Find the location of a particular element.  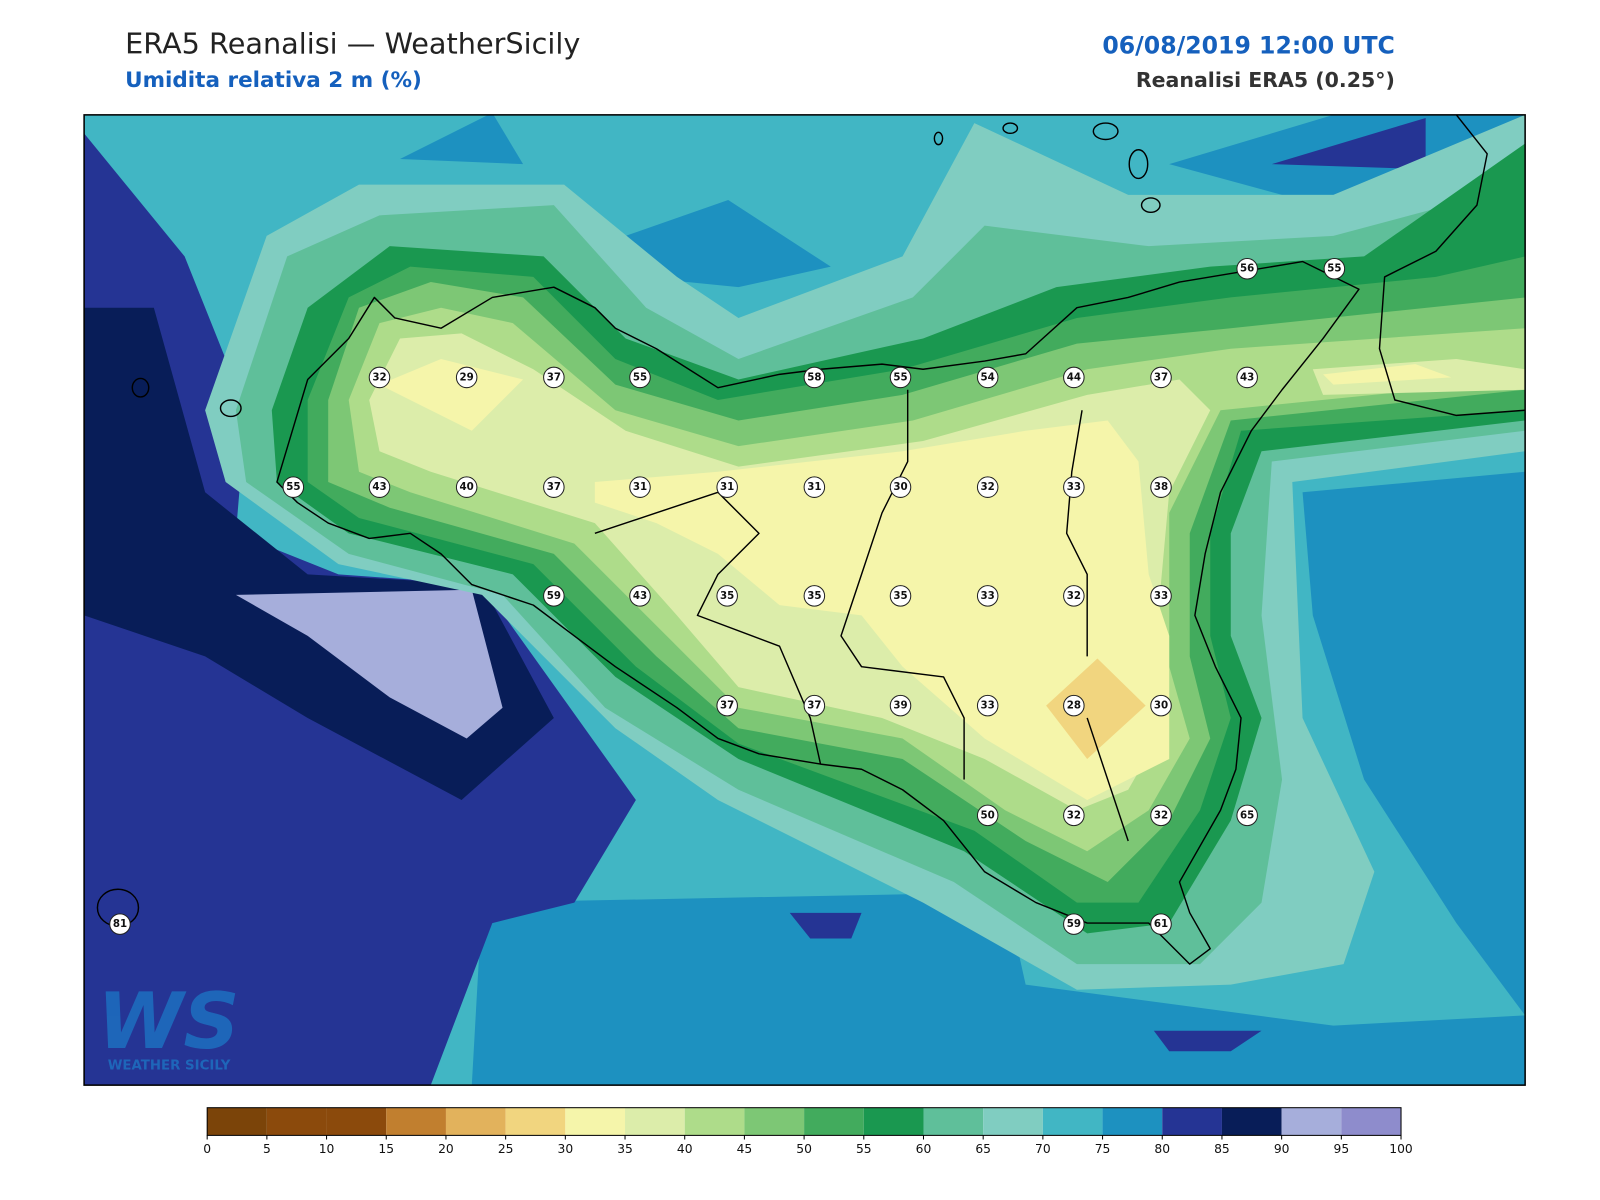

colorbar-tick-label: 20 is located at coordinates (446, 1149).